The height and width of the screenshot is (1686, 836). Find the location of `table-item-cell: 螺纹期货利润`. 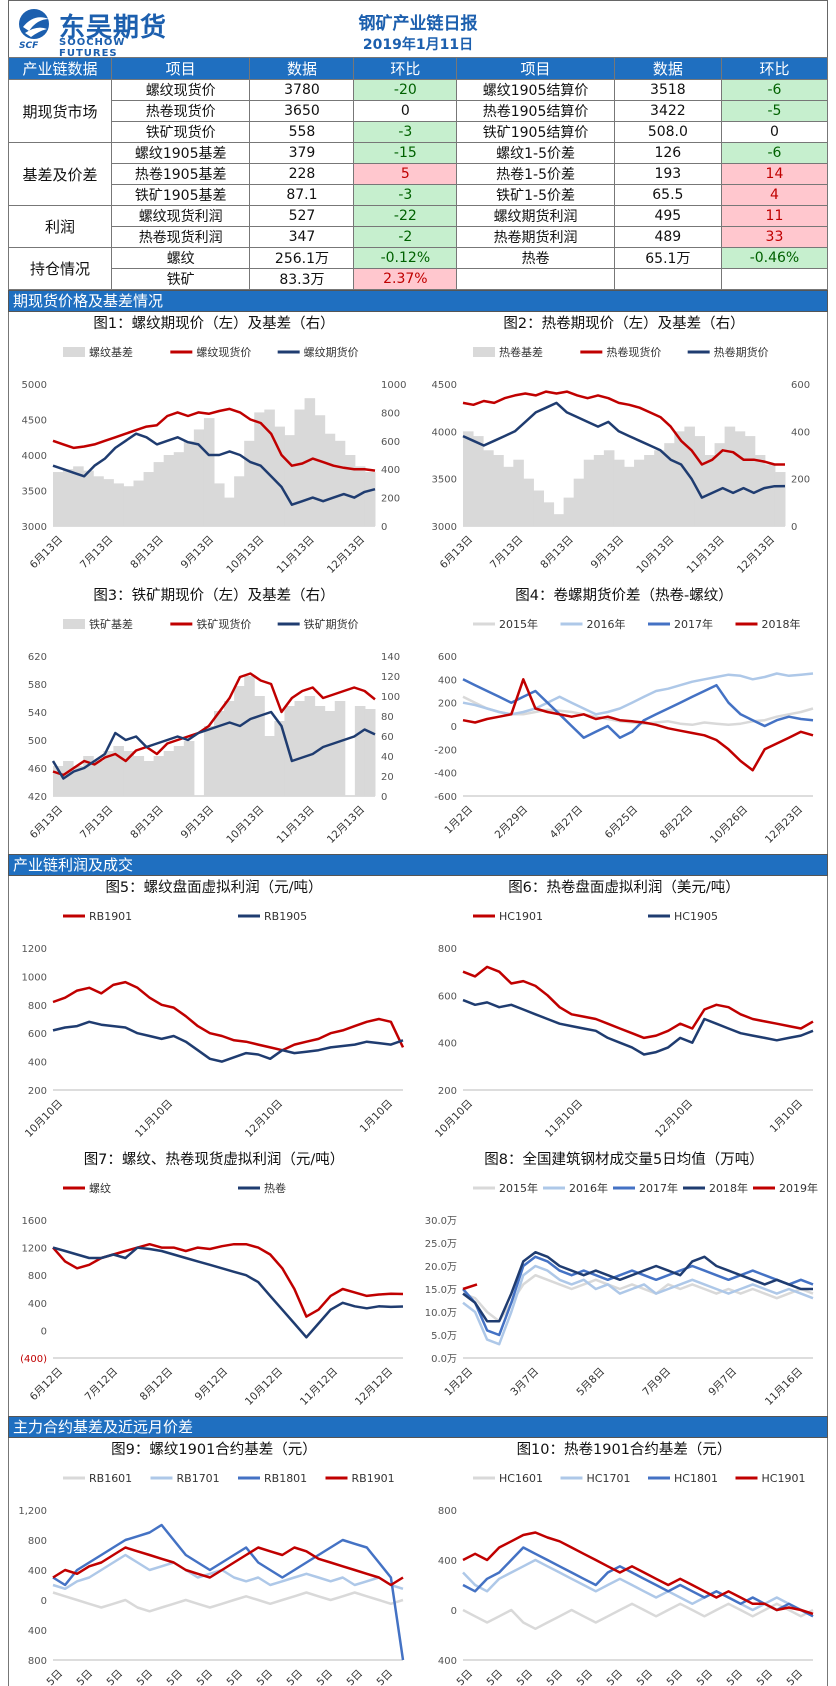

table-item-cell: 螺纹期货利润 is located at coordinates (535, 216).